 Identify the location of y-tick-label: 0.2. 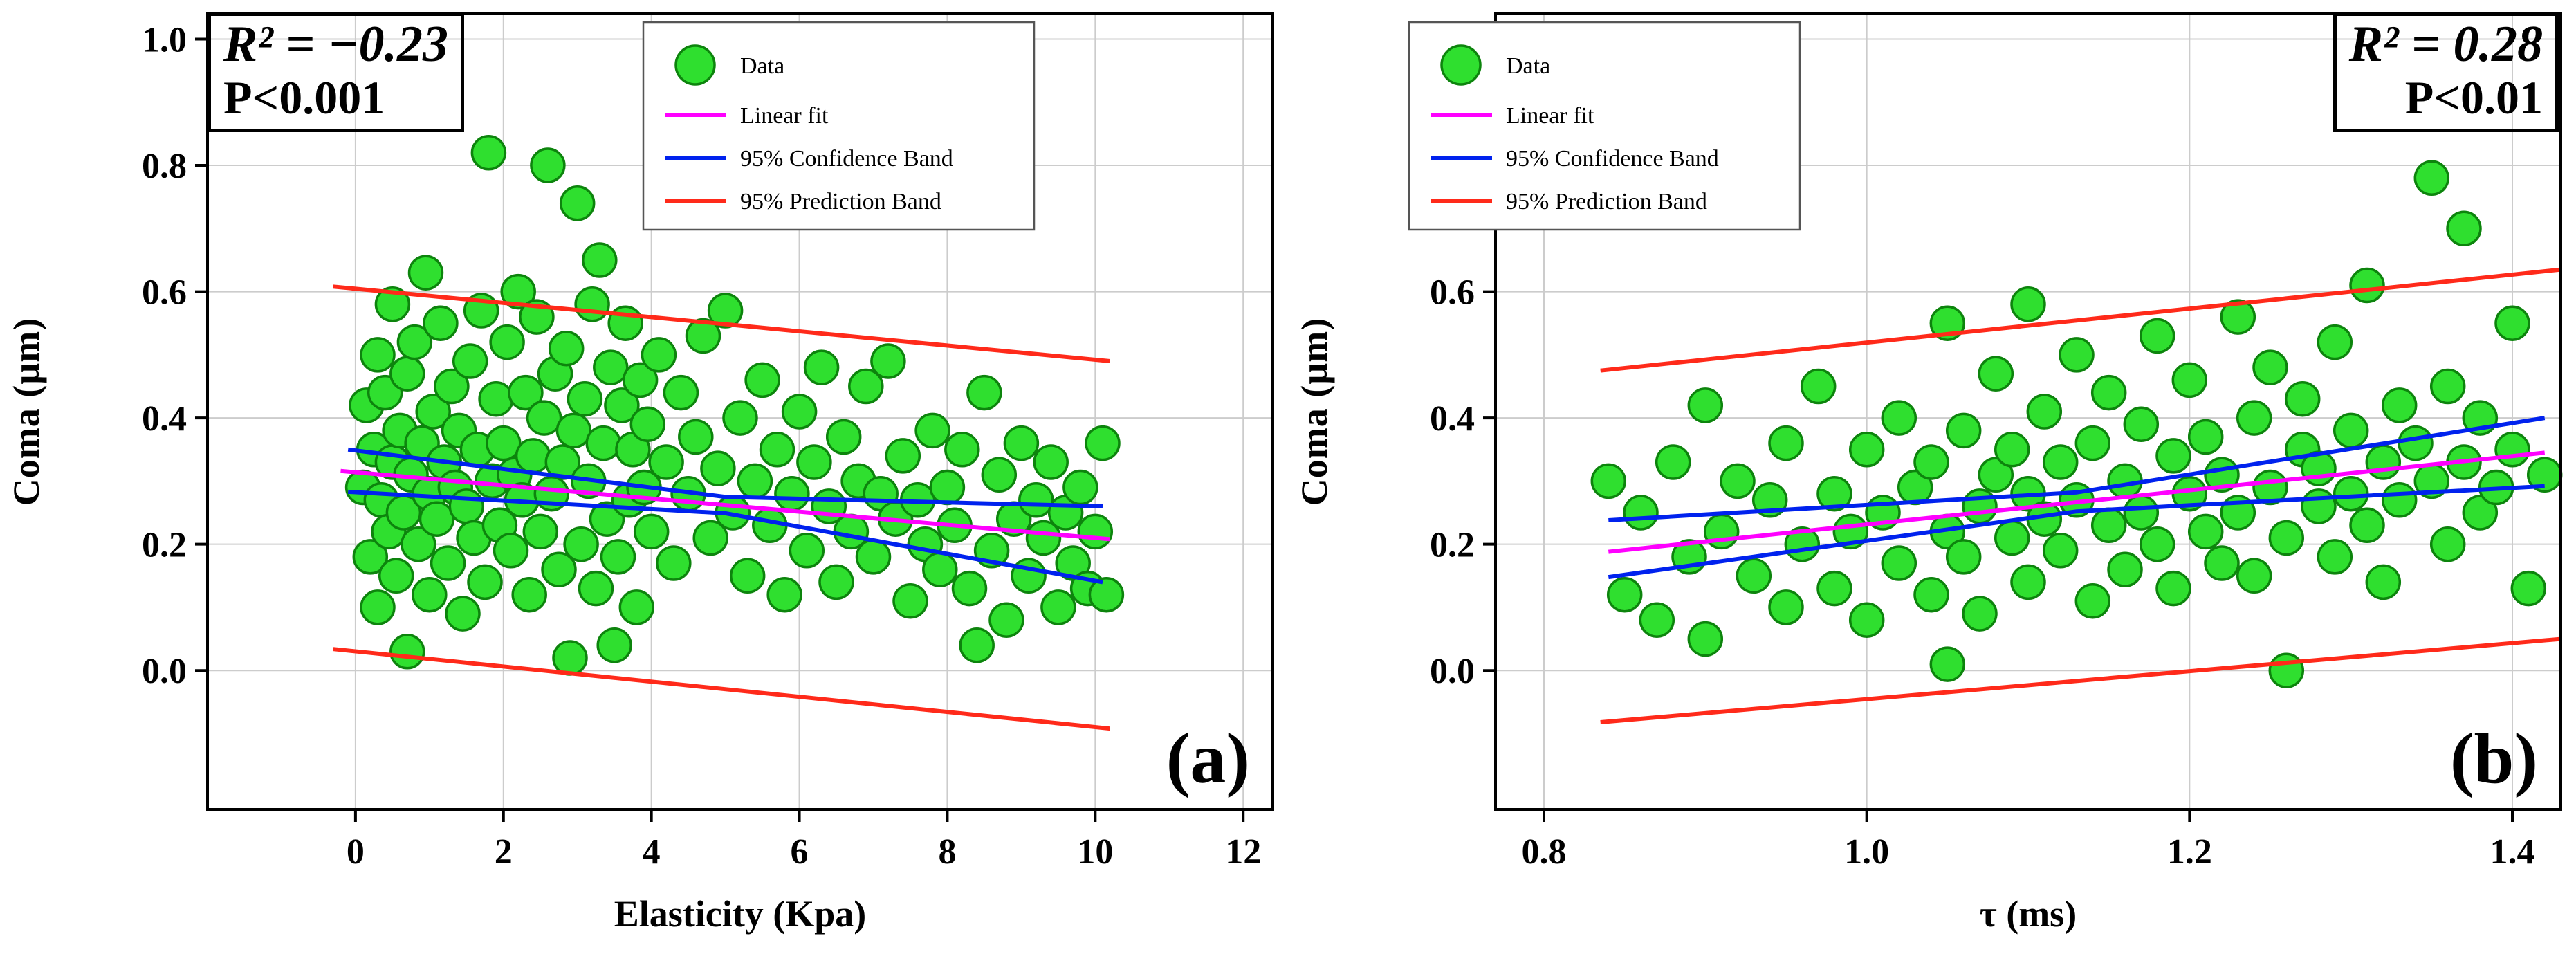
(164, 545).